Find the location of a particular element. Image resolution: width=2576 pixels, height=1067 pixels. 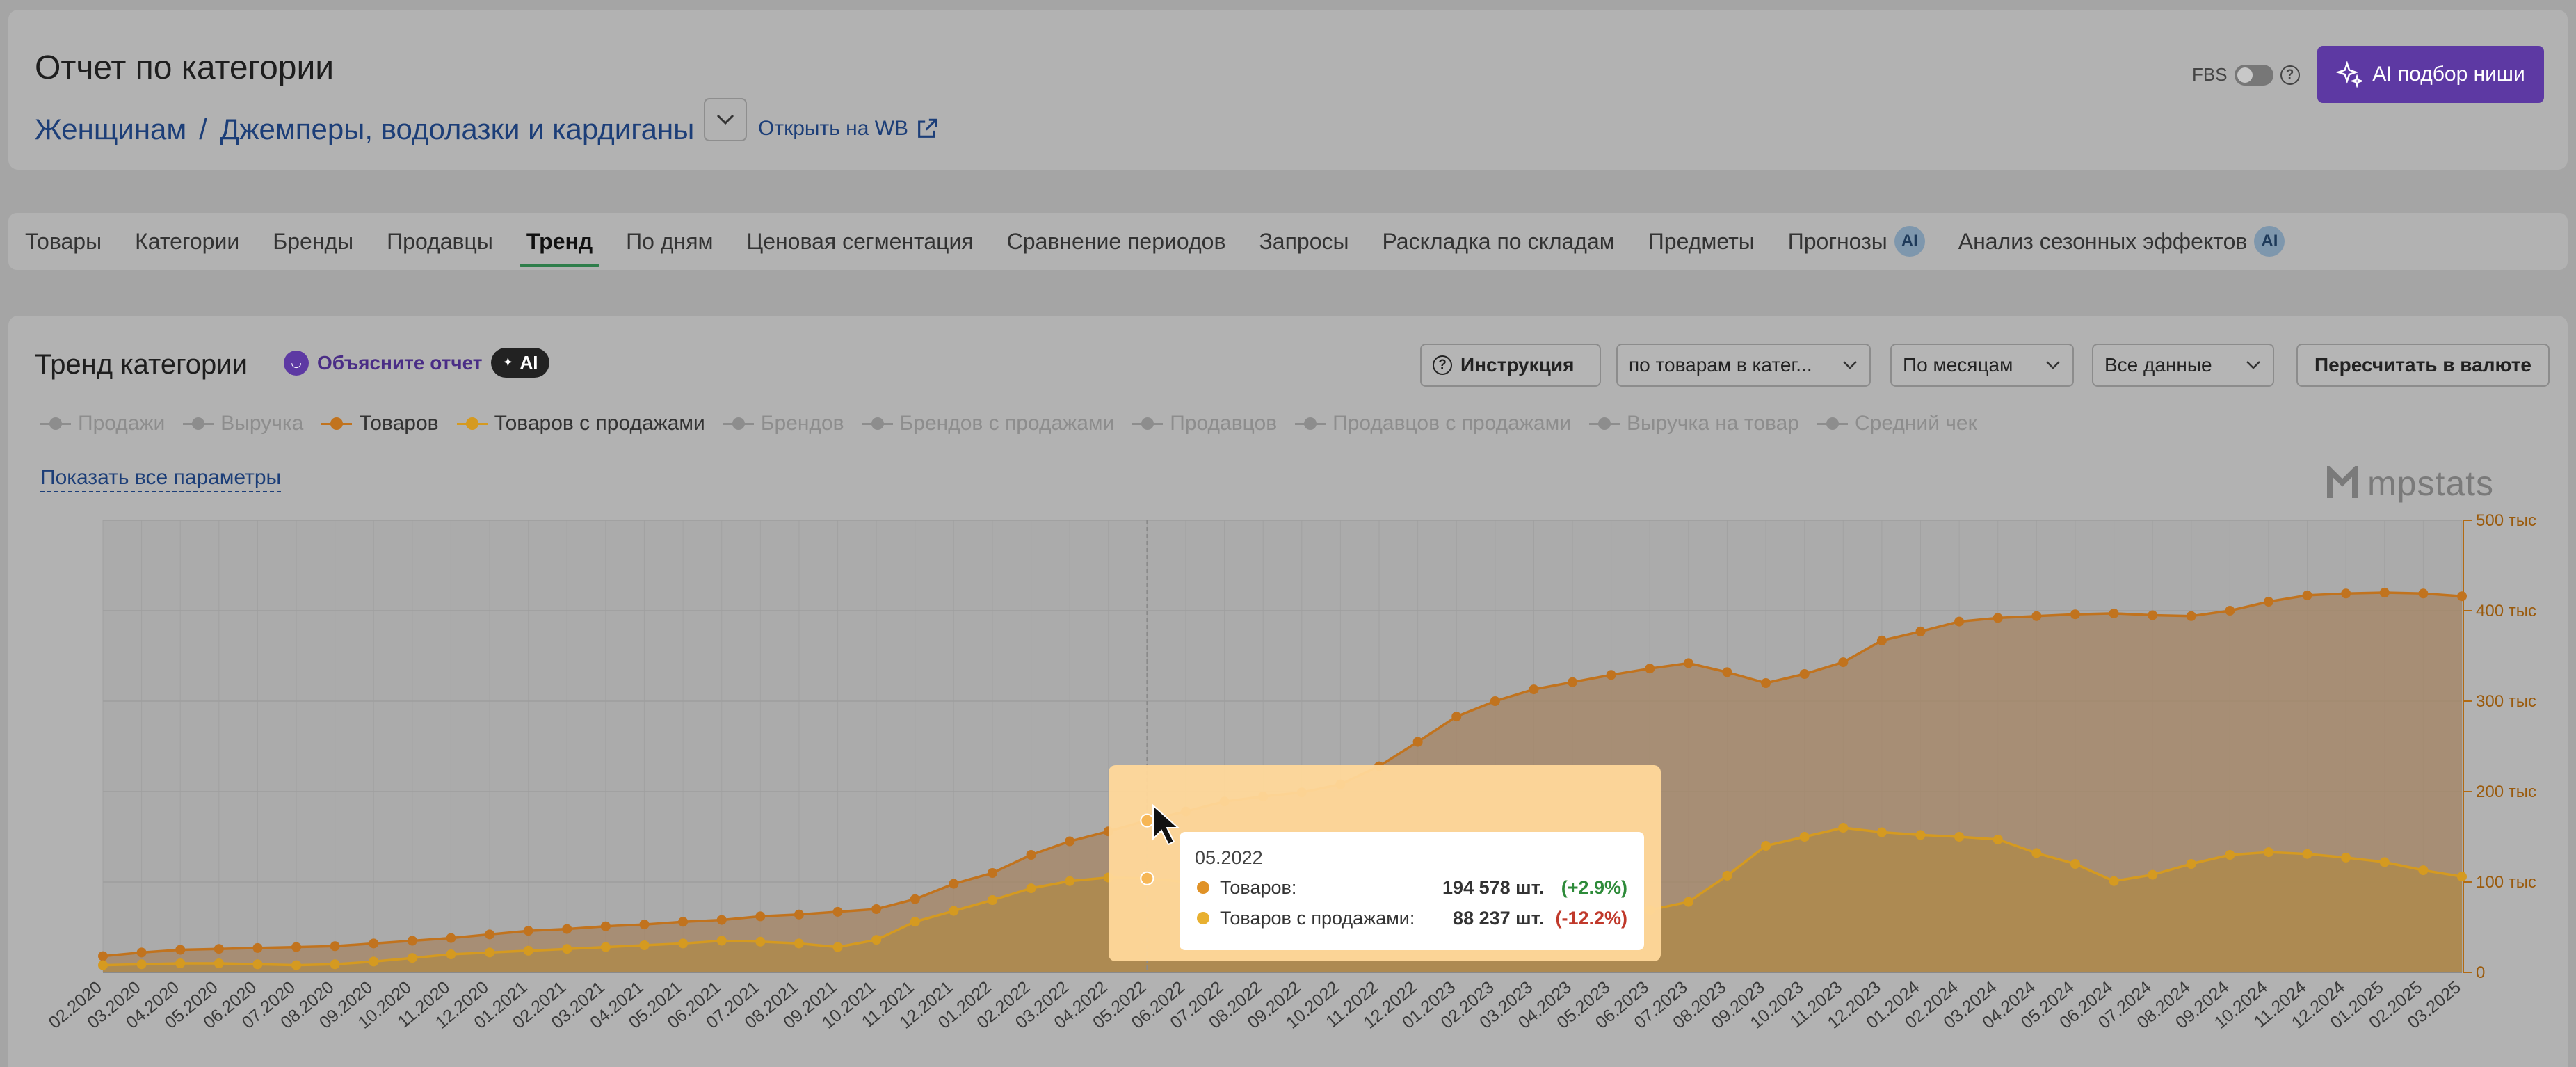

legend-label: Средний чек is located at coordinates (1916, 423).